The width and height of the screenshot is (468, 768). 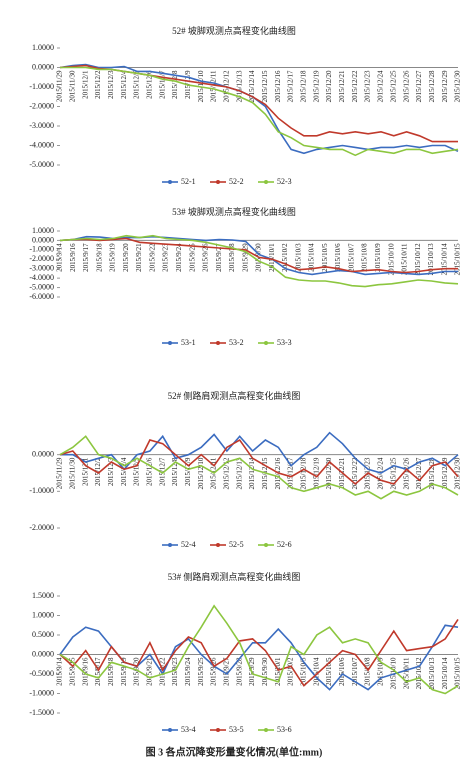 I want to click on x-tick-label: 2015/9/23, so click(x=166, y=257).